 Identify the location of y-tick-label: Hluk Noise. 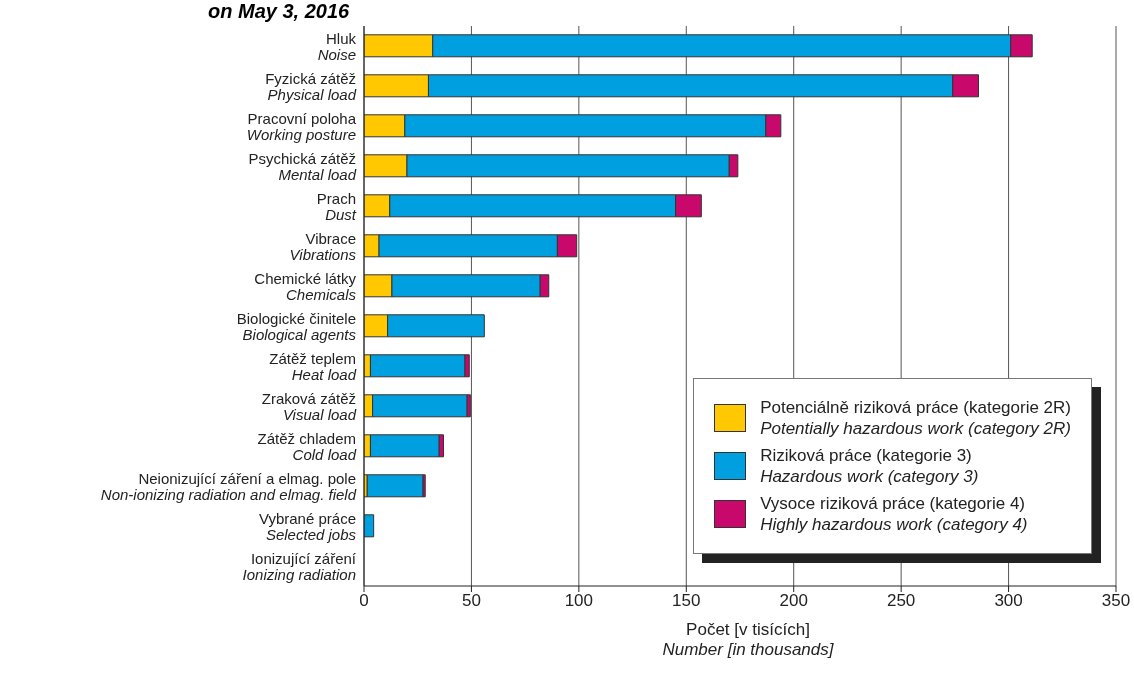
(337, 46).